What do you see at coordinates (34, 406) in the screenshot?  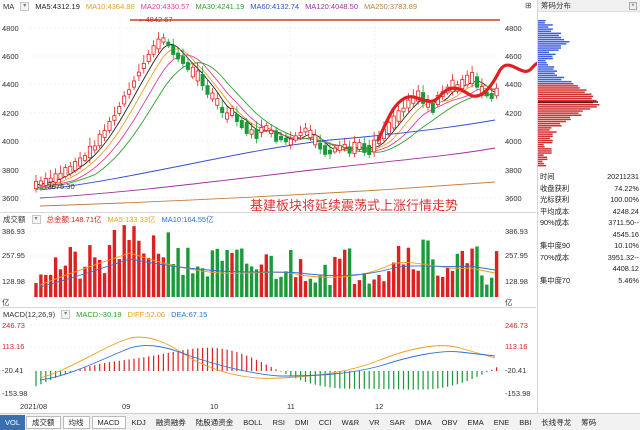 I see `x-label-aug: 2021/08` at bounding box center [34, 406].